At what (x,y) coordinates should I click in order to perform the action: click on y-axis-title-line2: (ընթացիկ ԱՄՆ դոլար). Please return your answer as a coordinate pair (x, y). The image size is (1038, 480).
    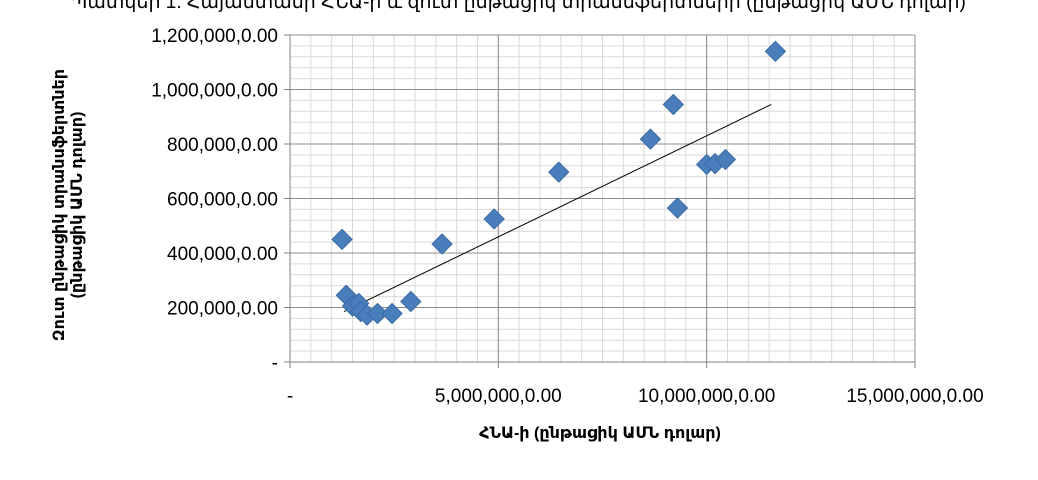
    Looking at the image, I should click on (77, 205).